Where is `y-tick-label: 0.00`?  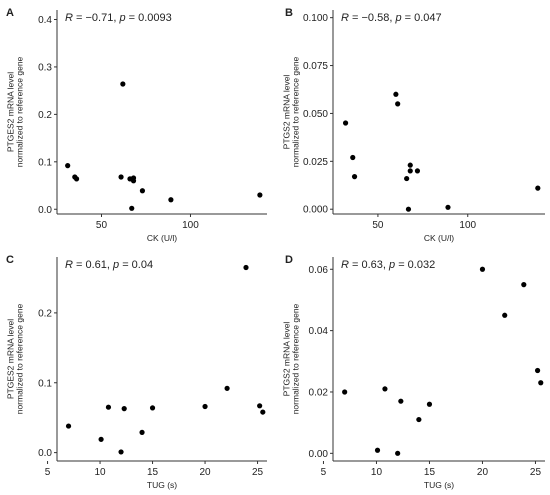
y-tick-label: 0.00 is located at coordinates (319, 454).